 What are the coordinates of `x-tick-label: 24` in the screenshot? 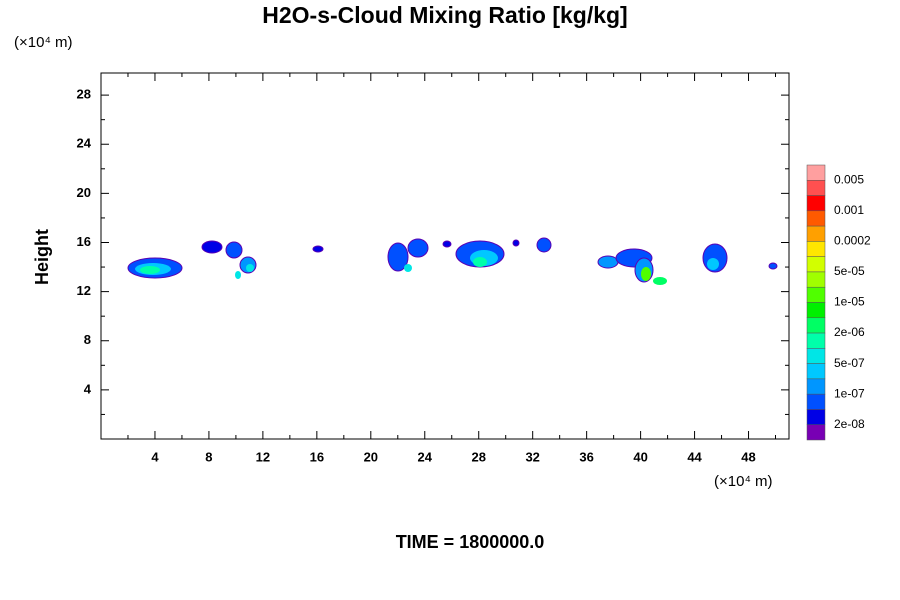 It's located at (425, 456).